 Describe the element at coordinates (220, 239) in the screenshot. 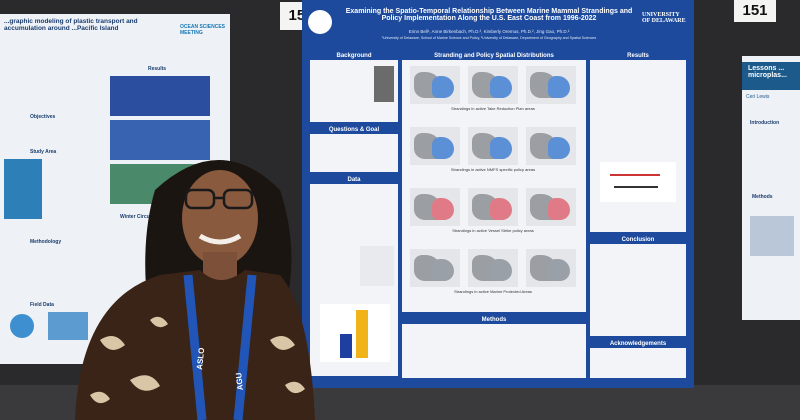

I see `smile` at that location.